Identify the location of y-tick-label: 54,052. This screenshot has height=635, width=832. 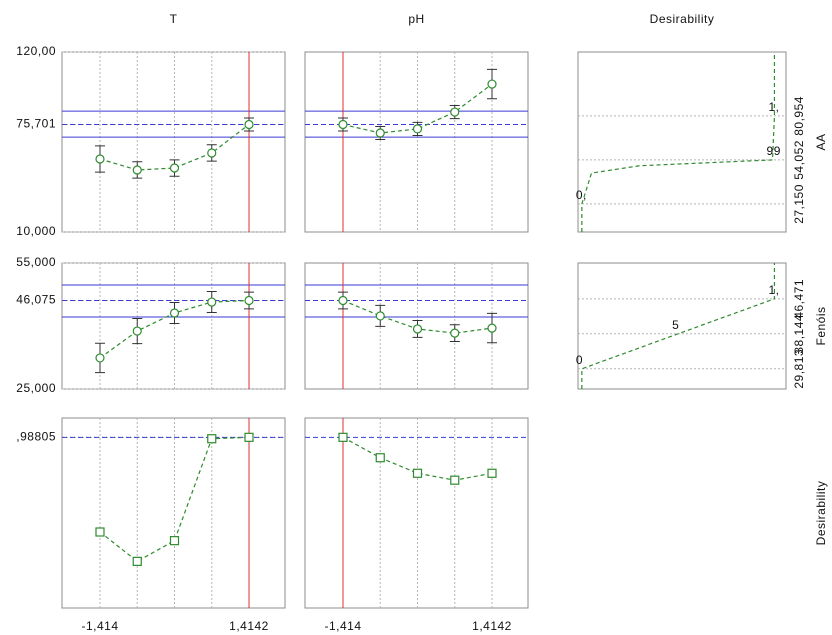
(799, 160).